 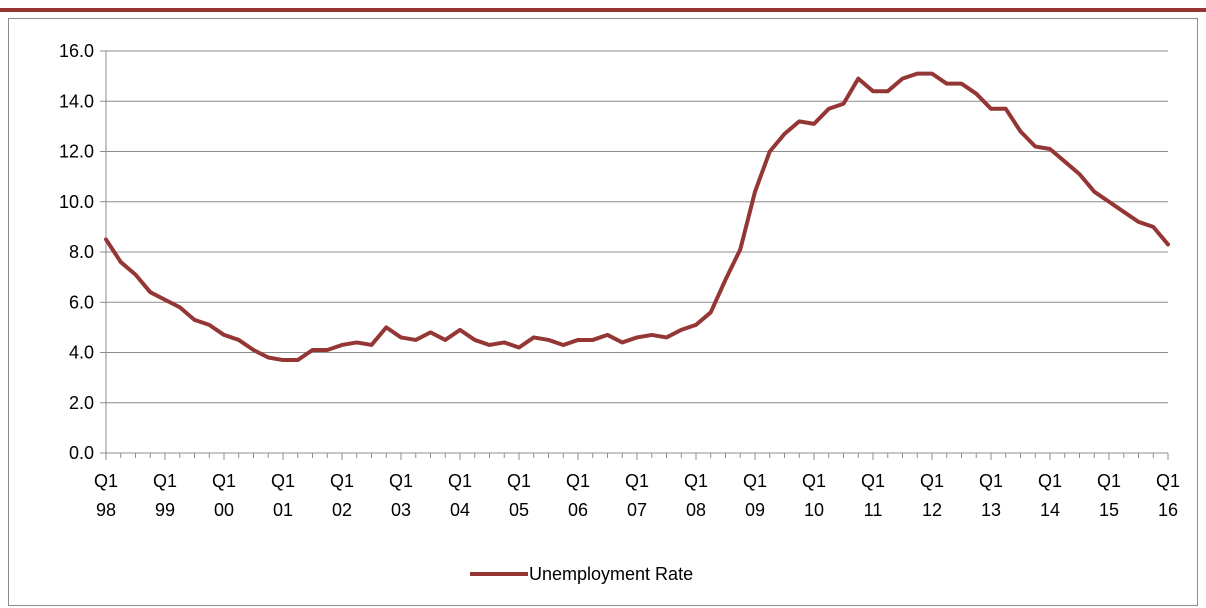 I want to click on x-tick-label-year: 15, so click(x=1109, y=510).